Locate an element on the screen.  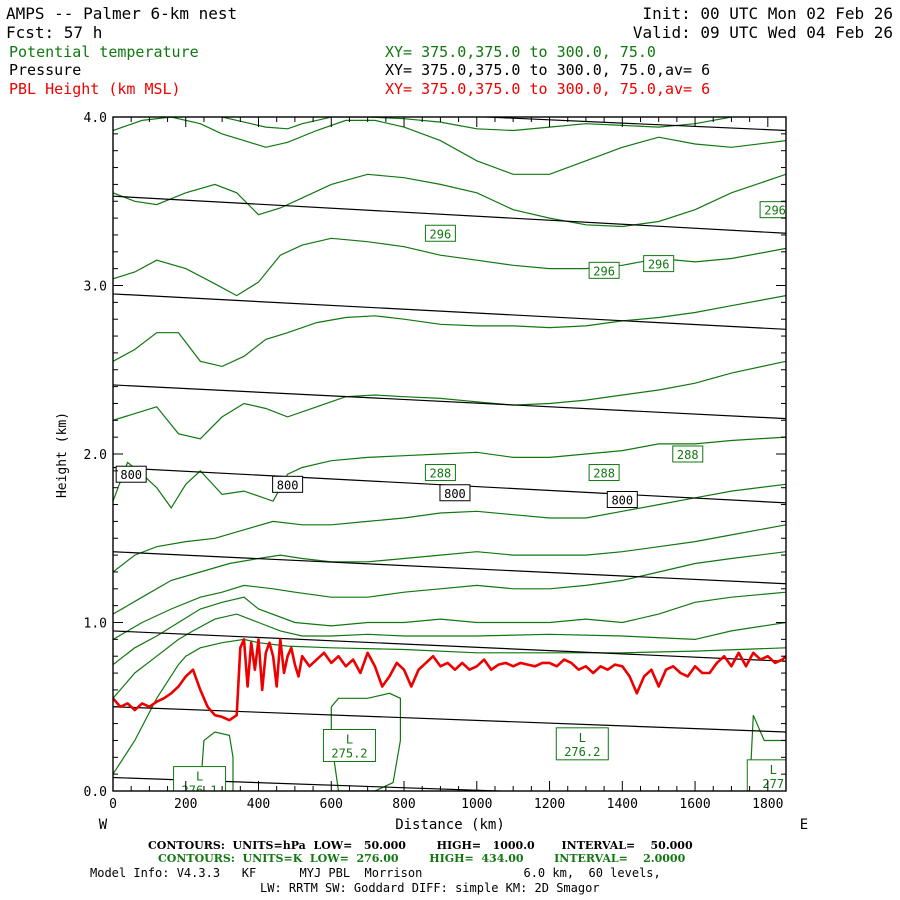
low-marker-value: 276.1 is located at coordinates (200, 791).